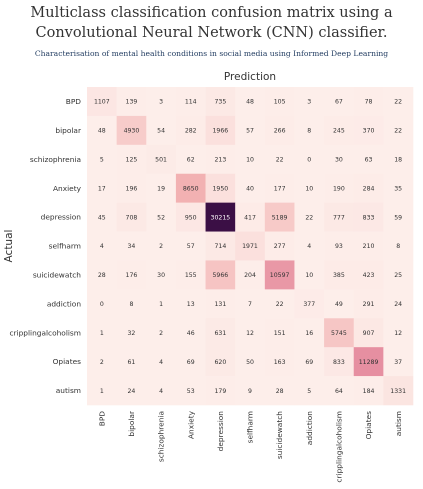 The width and height of the screenshot is (423, 489). Describe the element at coordinates (190, 424) in the screenshot. I see `x-tick-label: Anxiety` at that location.